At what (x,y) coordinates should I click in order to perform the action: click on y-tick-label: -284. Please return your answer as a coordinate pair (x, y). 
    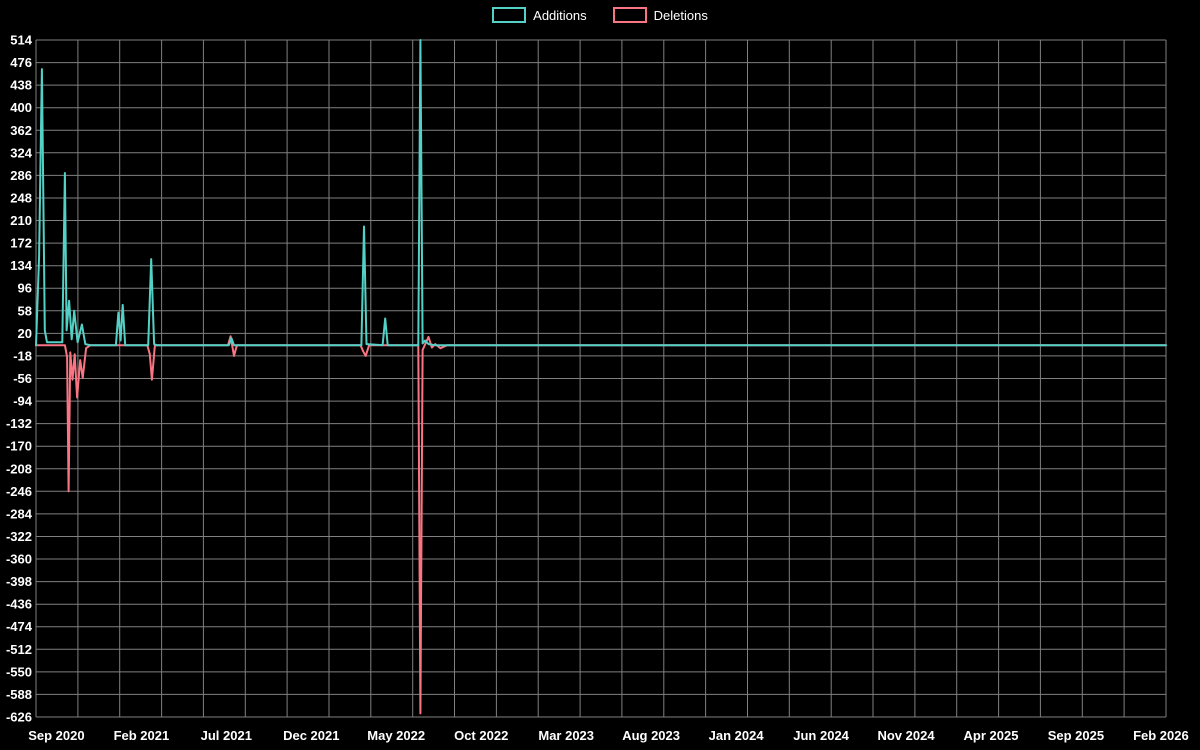
    Looking at the image, I should click on (19, 513).